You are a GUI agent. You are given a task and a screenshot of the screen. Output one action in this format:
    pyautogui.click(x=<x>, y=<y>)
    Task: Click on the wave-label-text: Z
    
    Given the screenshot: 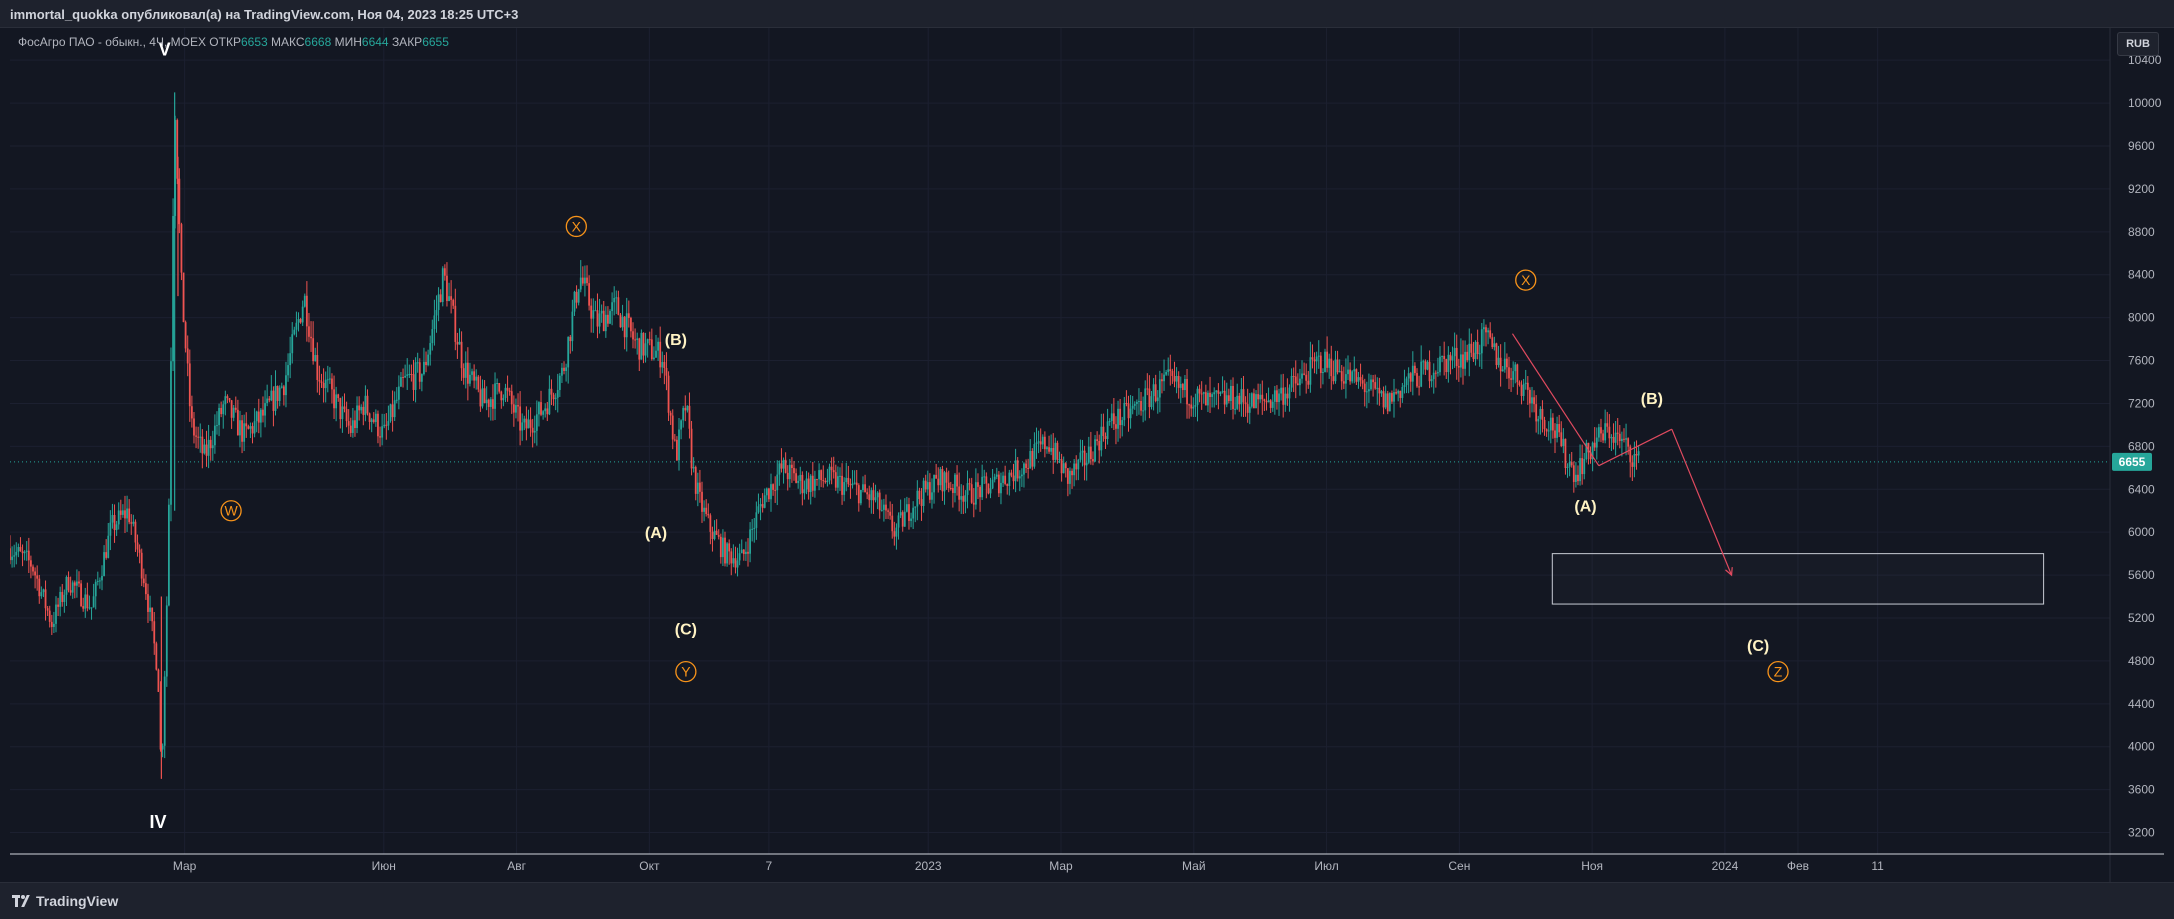 What is the action you would take?
    pyautogui.click(x=1778, y=672)
    